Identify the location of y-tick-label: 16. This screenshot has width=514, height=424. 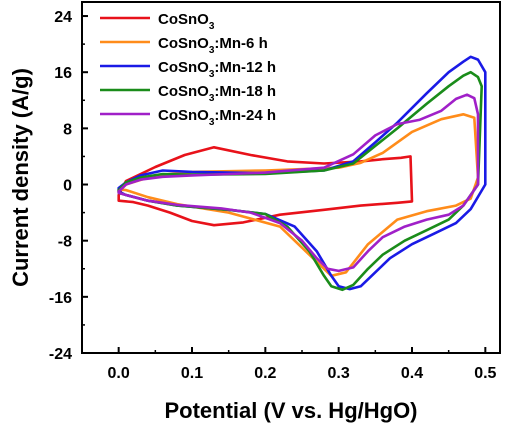
(63, 73).